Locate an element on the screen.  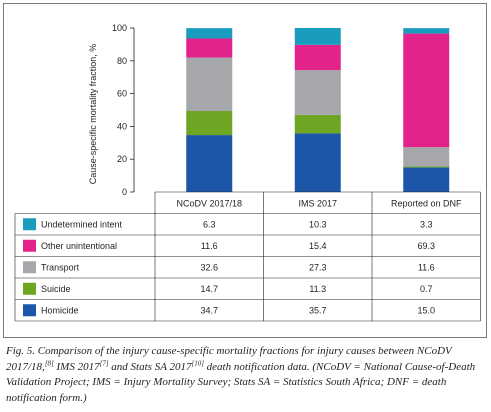
legend-label: Transport is located at coordinates (60, 267).